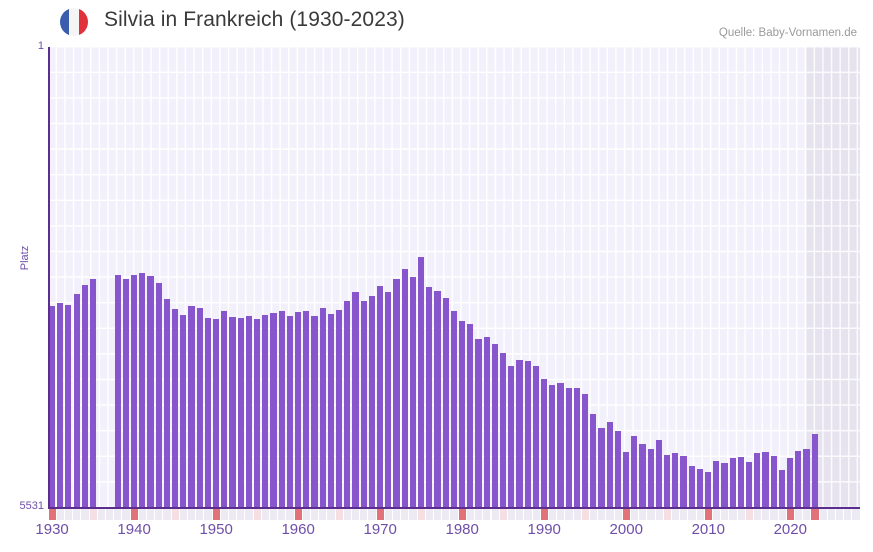 The width and height of the screenshot is (873, 552). What do you see at coordinates (462, 529) in the screenshot?
I see `x-axis-tick-1980: 1980` at bounding box center [462, 529].